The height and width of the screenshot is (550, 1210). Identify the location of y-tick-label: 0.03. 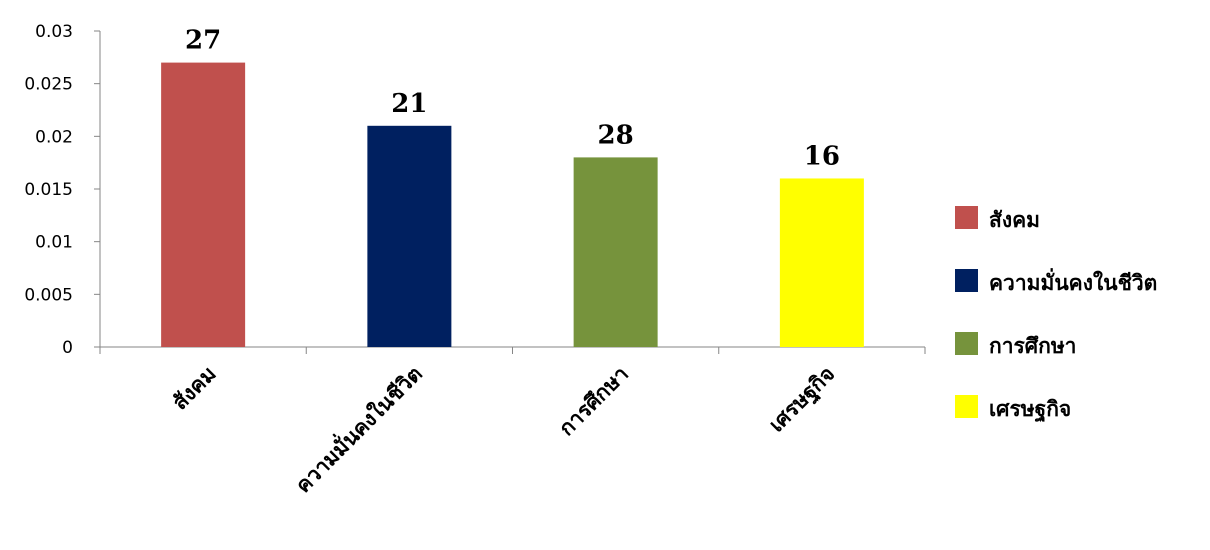
(54, 32).